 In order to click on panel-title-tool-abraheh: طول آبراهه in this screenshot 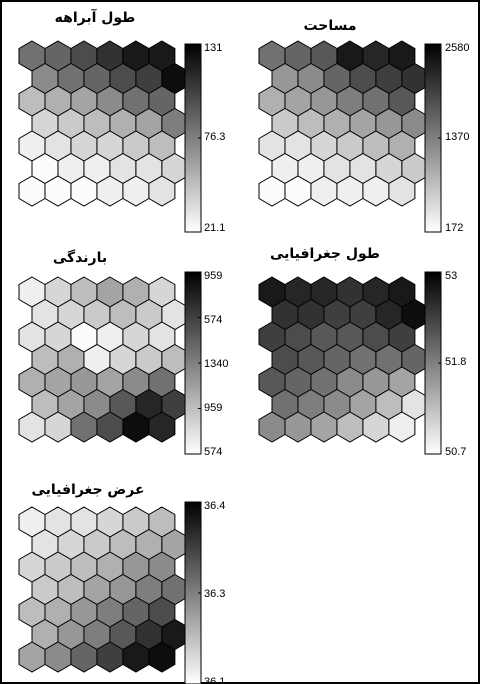, I will do `click(95, 18)`.